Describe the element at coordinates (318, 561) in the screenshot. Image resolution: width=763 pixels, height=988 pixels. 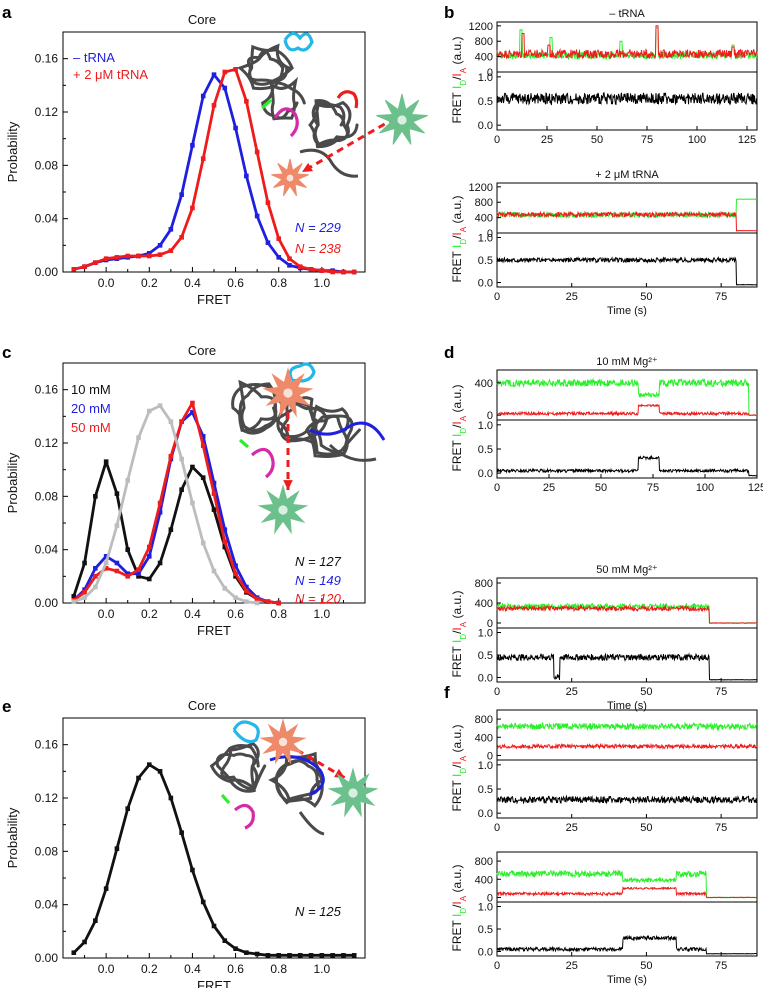
I see `n-label: N = 127` at that location.